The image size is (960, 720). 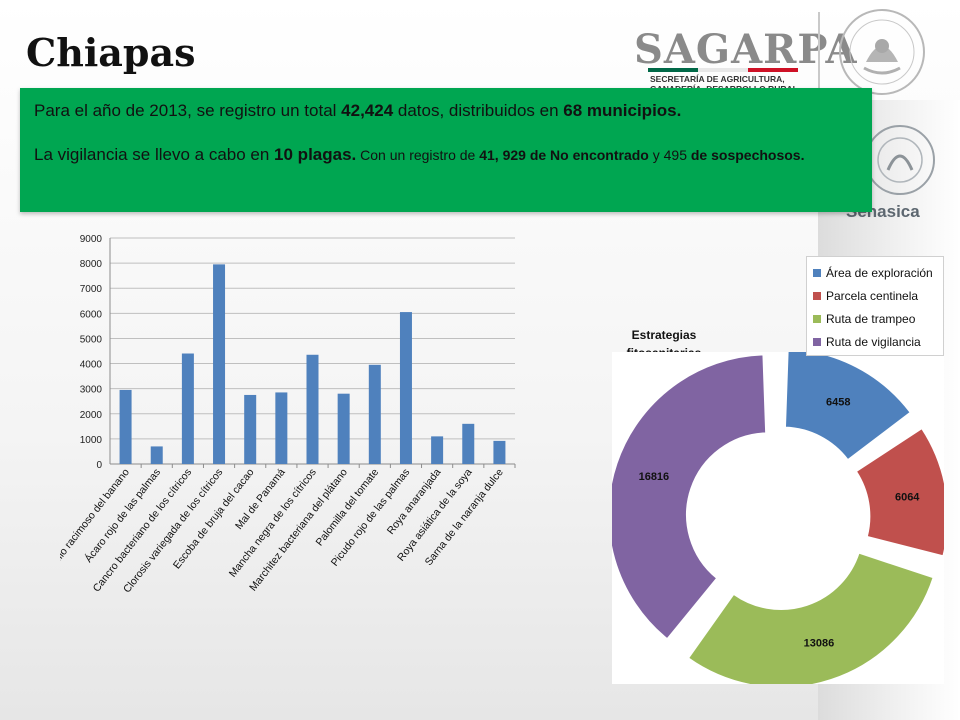 I want to click on y-tick-label: 5000, so click(x=91, y=339).